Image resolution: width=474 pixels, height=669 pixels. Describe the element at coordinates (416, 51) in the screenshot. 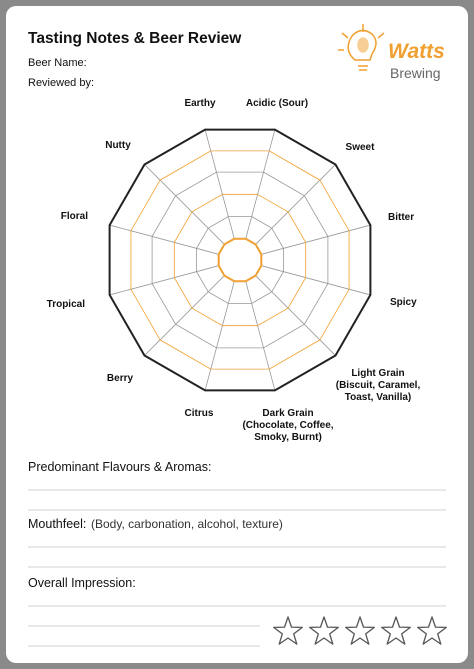

I see `logo-brand: Watts` at that location.